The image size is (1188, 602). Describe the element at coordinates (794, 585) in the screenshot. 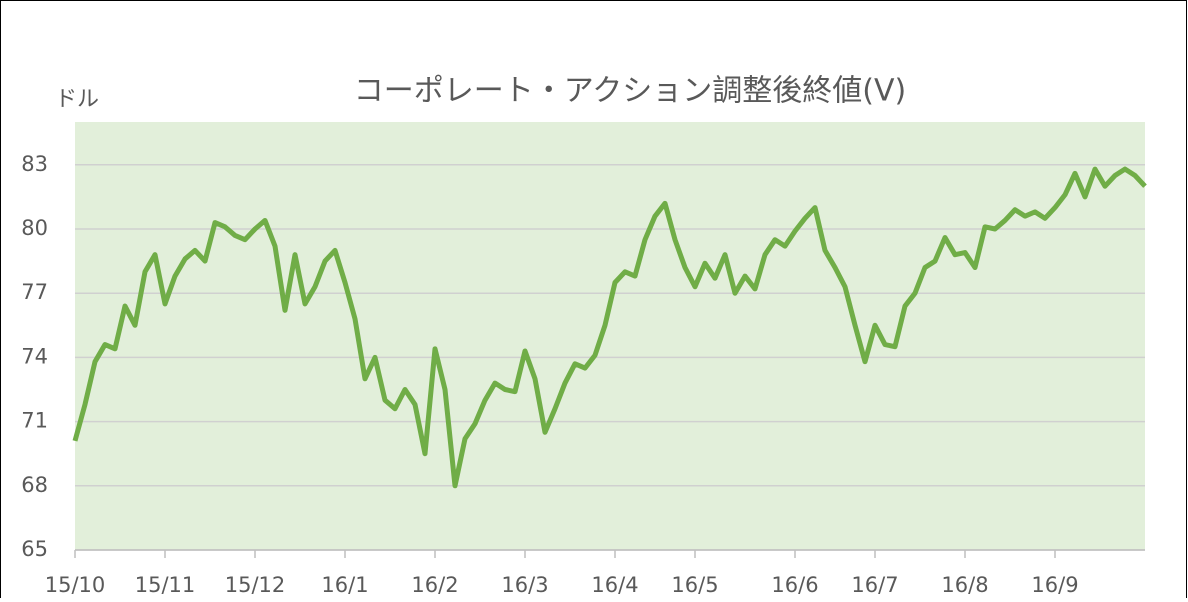

I see `x-tick-label: 16/6` at that location.